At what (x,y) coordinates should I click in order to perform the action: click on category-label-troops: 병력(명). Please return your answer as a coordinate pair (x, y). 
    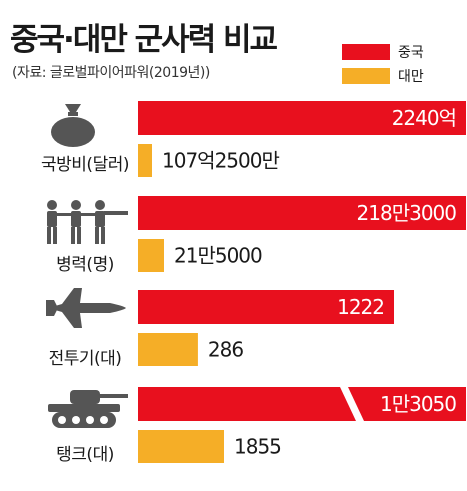
    Looking at the image, I should click on (85, 265).